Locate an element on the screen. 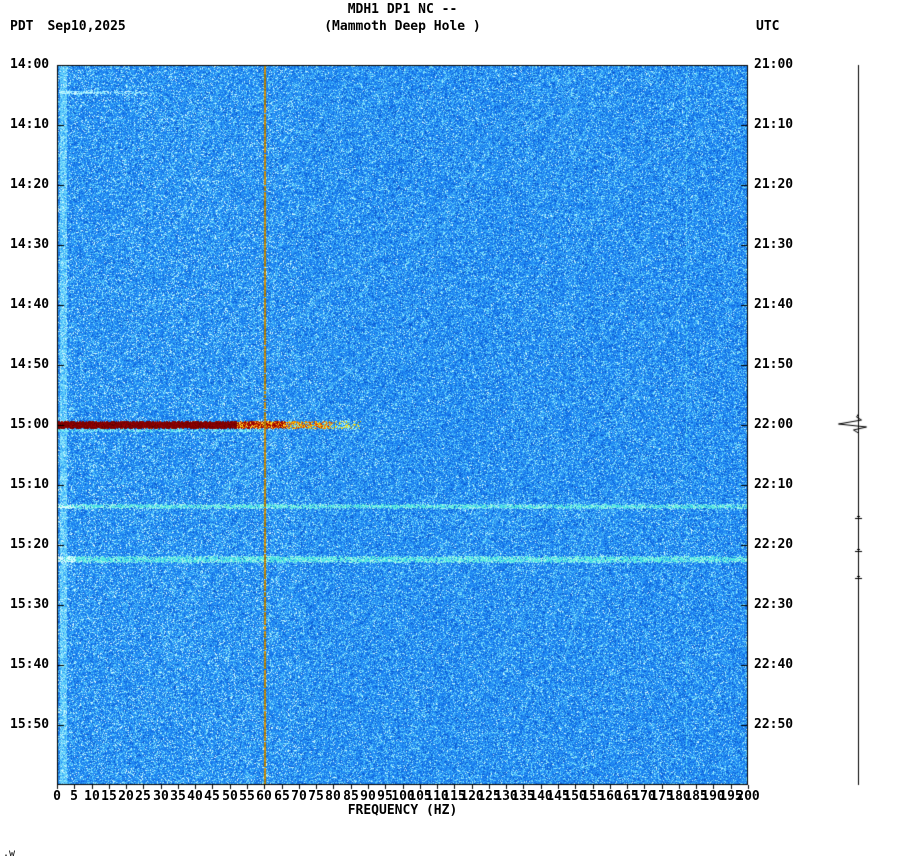  corner-text: .w is located at coordinates (9, 853).